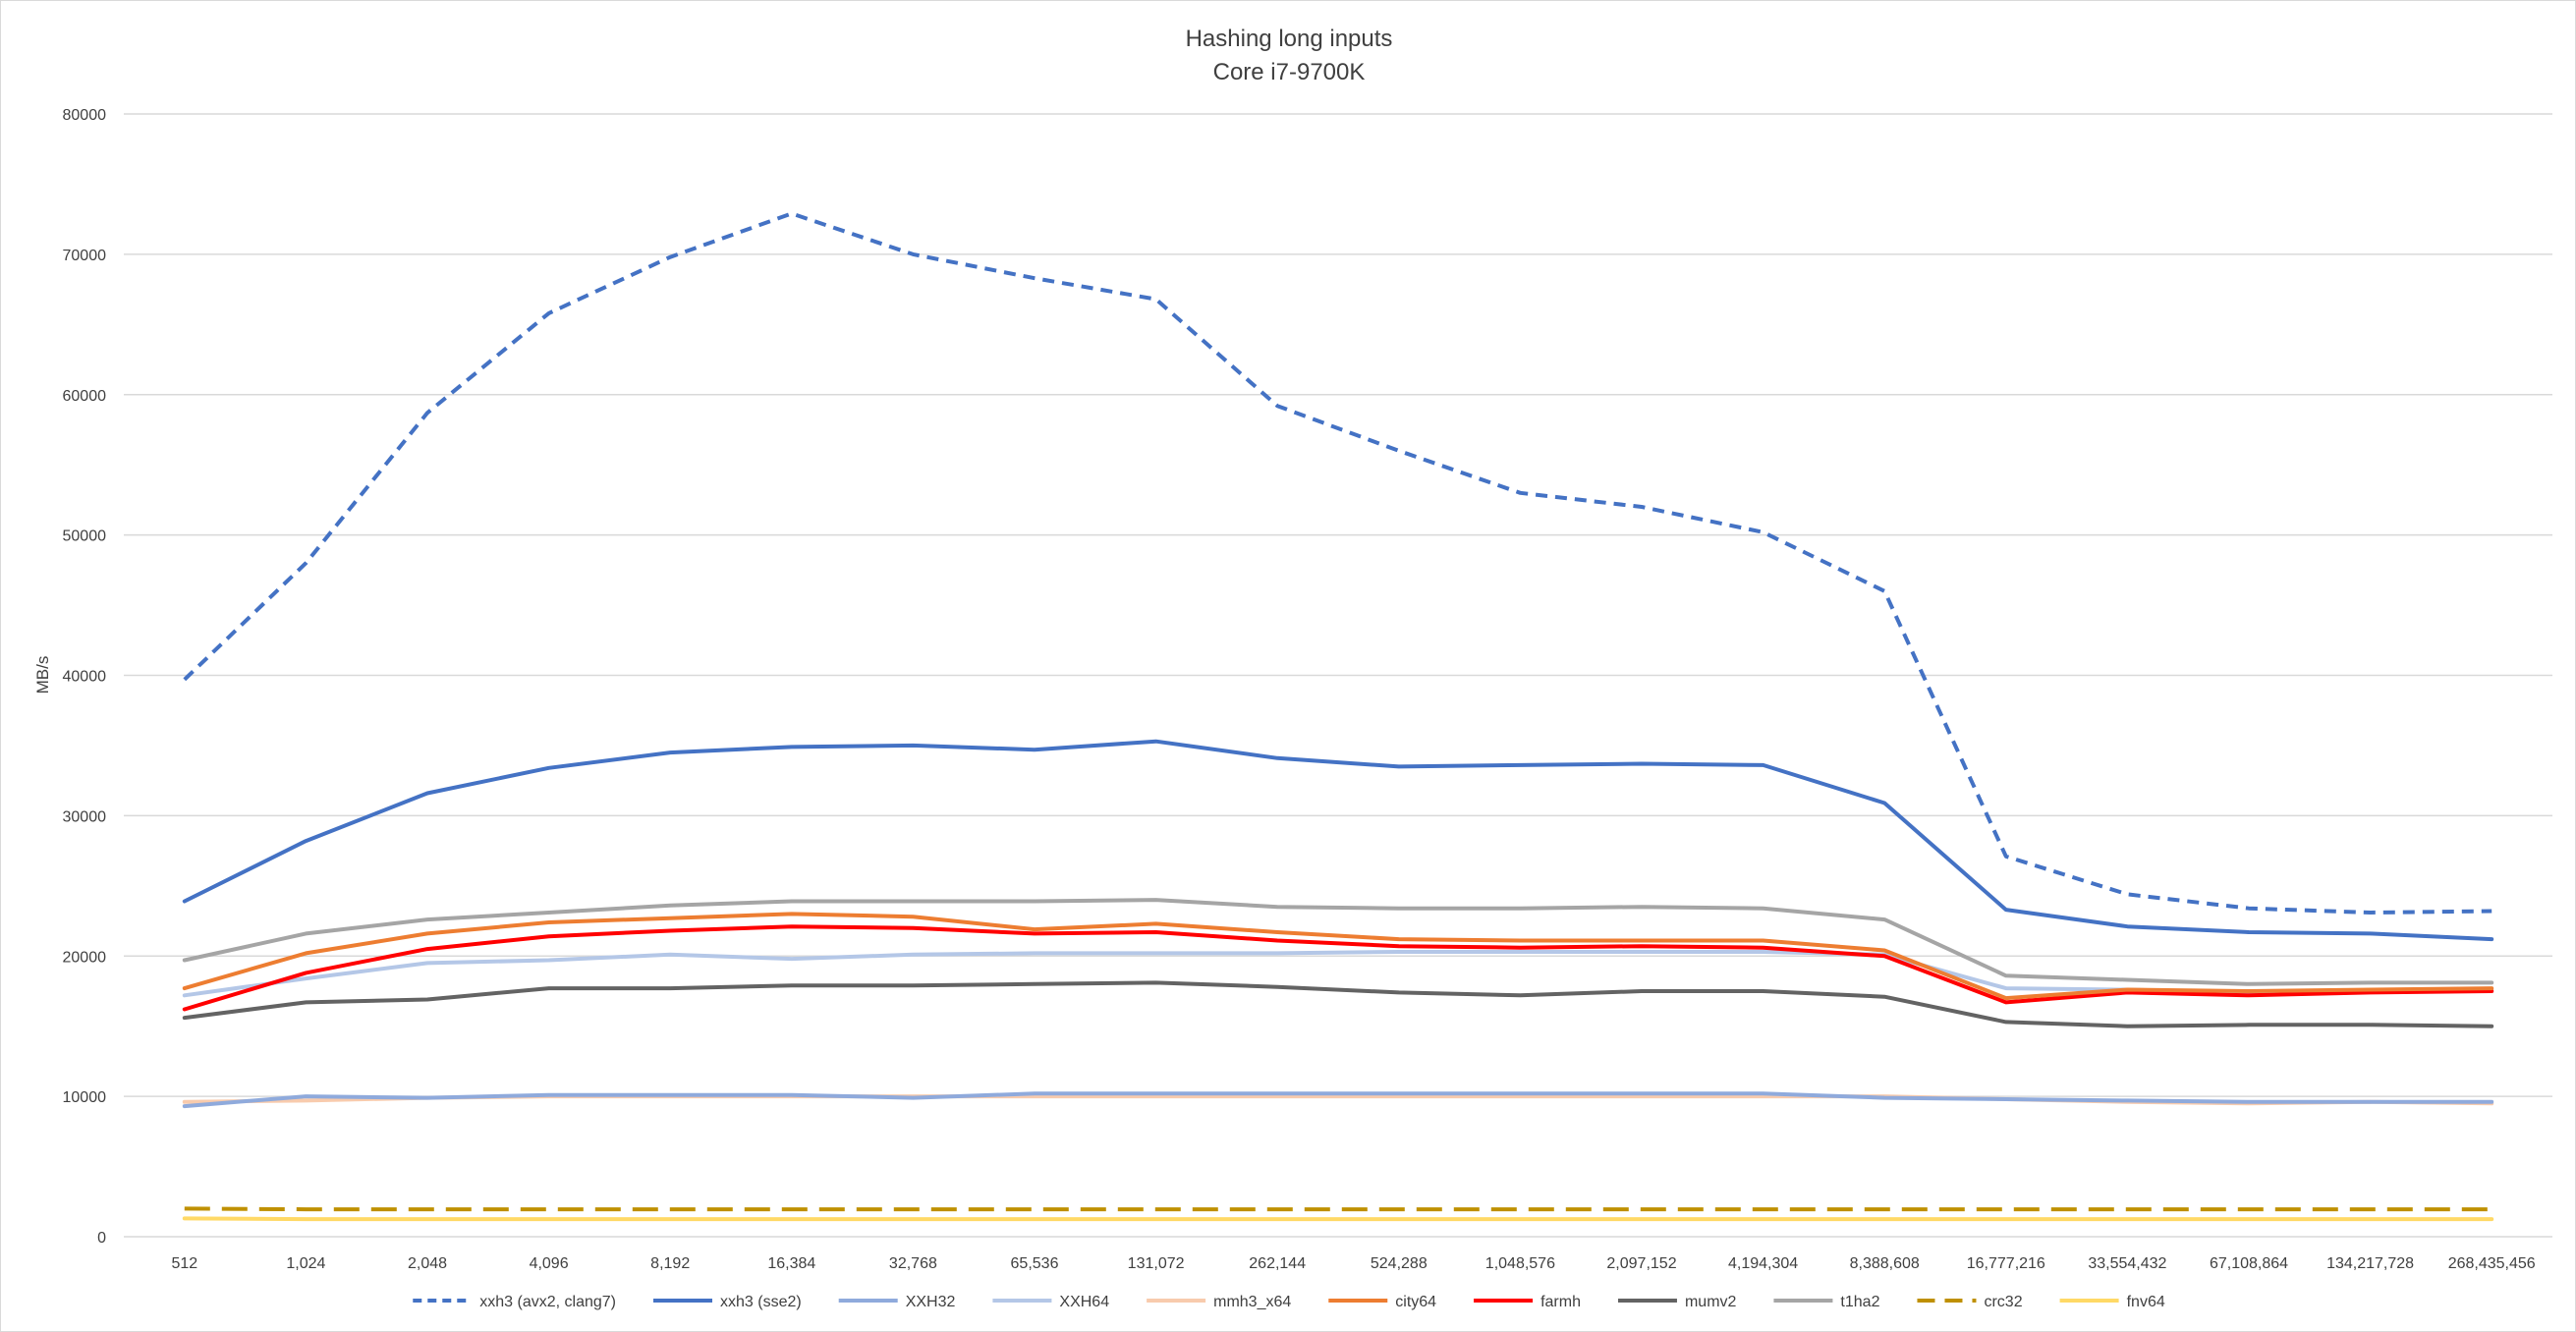  I want to click on y-tick-label: 30000, so click(85, 816).